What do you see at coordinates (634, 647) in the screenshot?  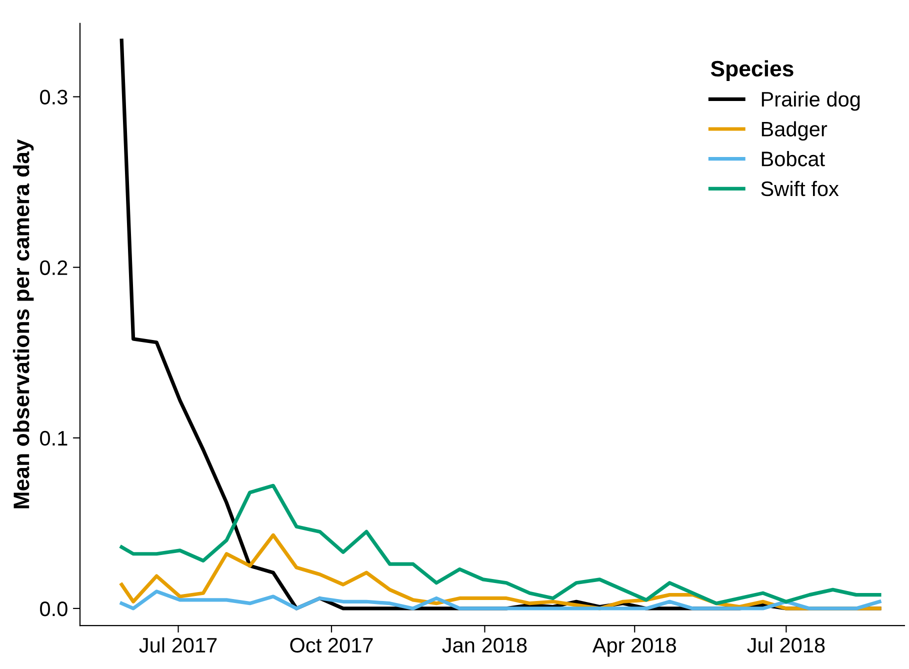 I see `x-tick-label: Apr 2018` at bounding box center [634, 647].